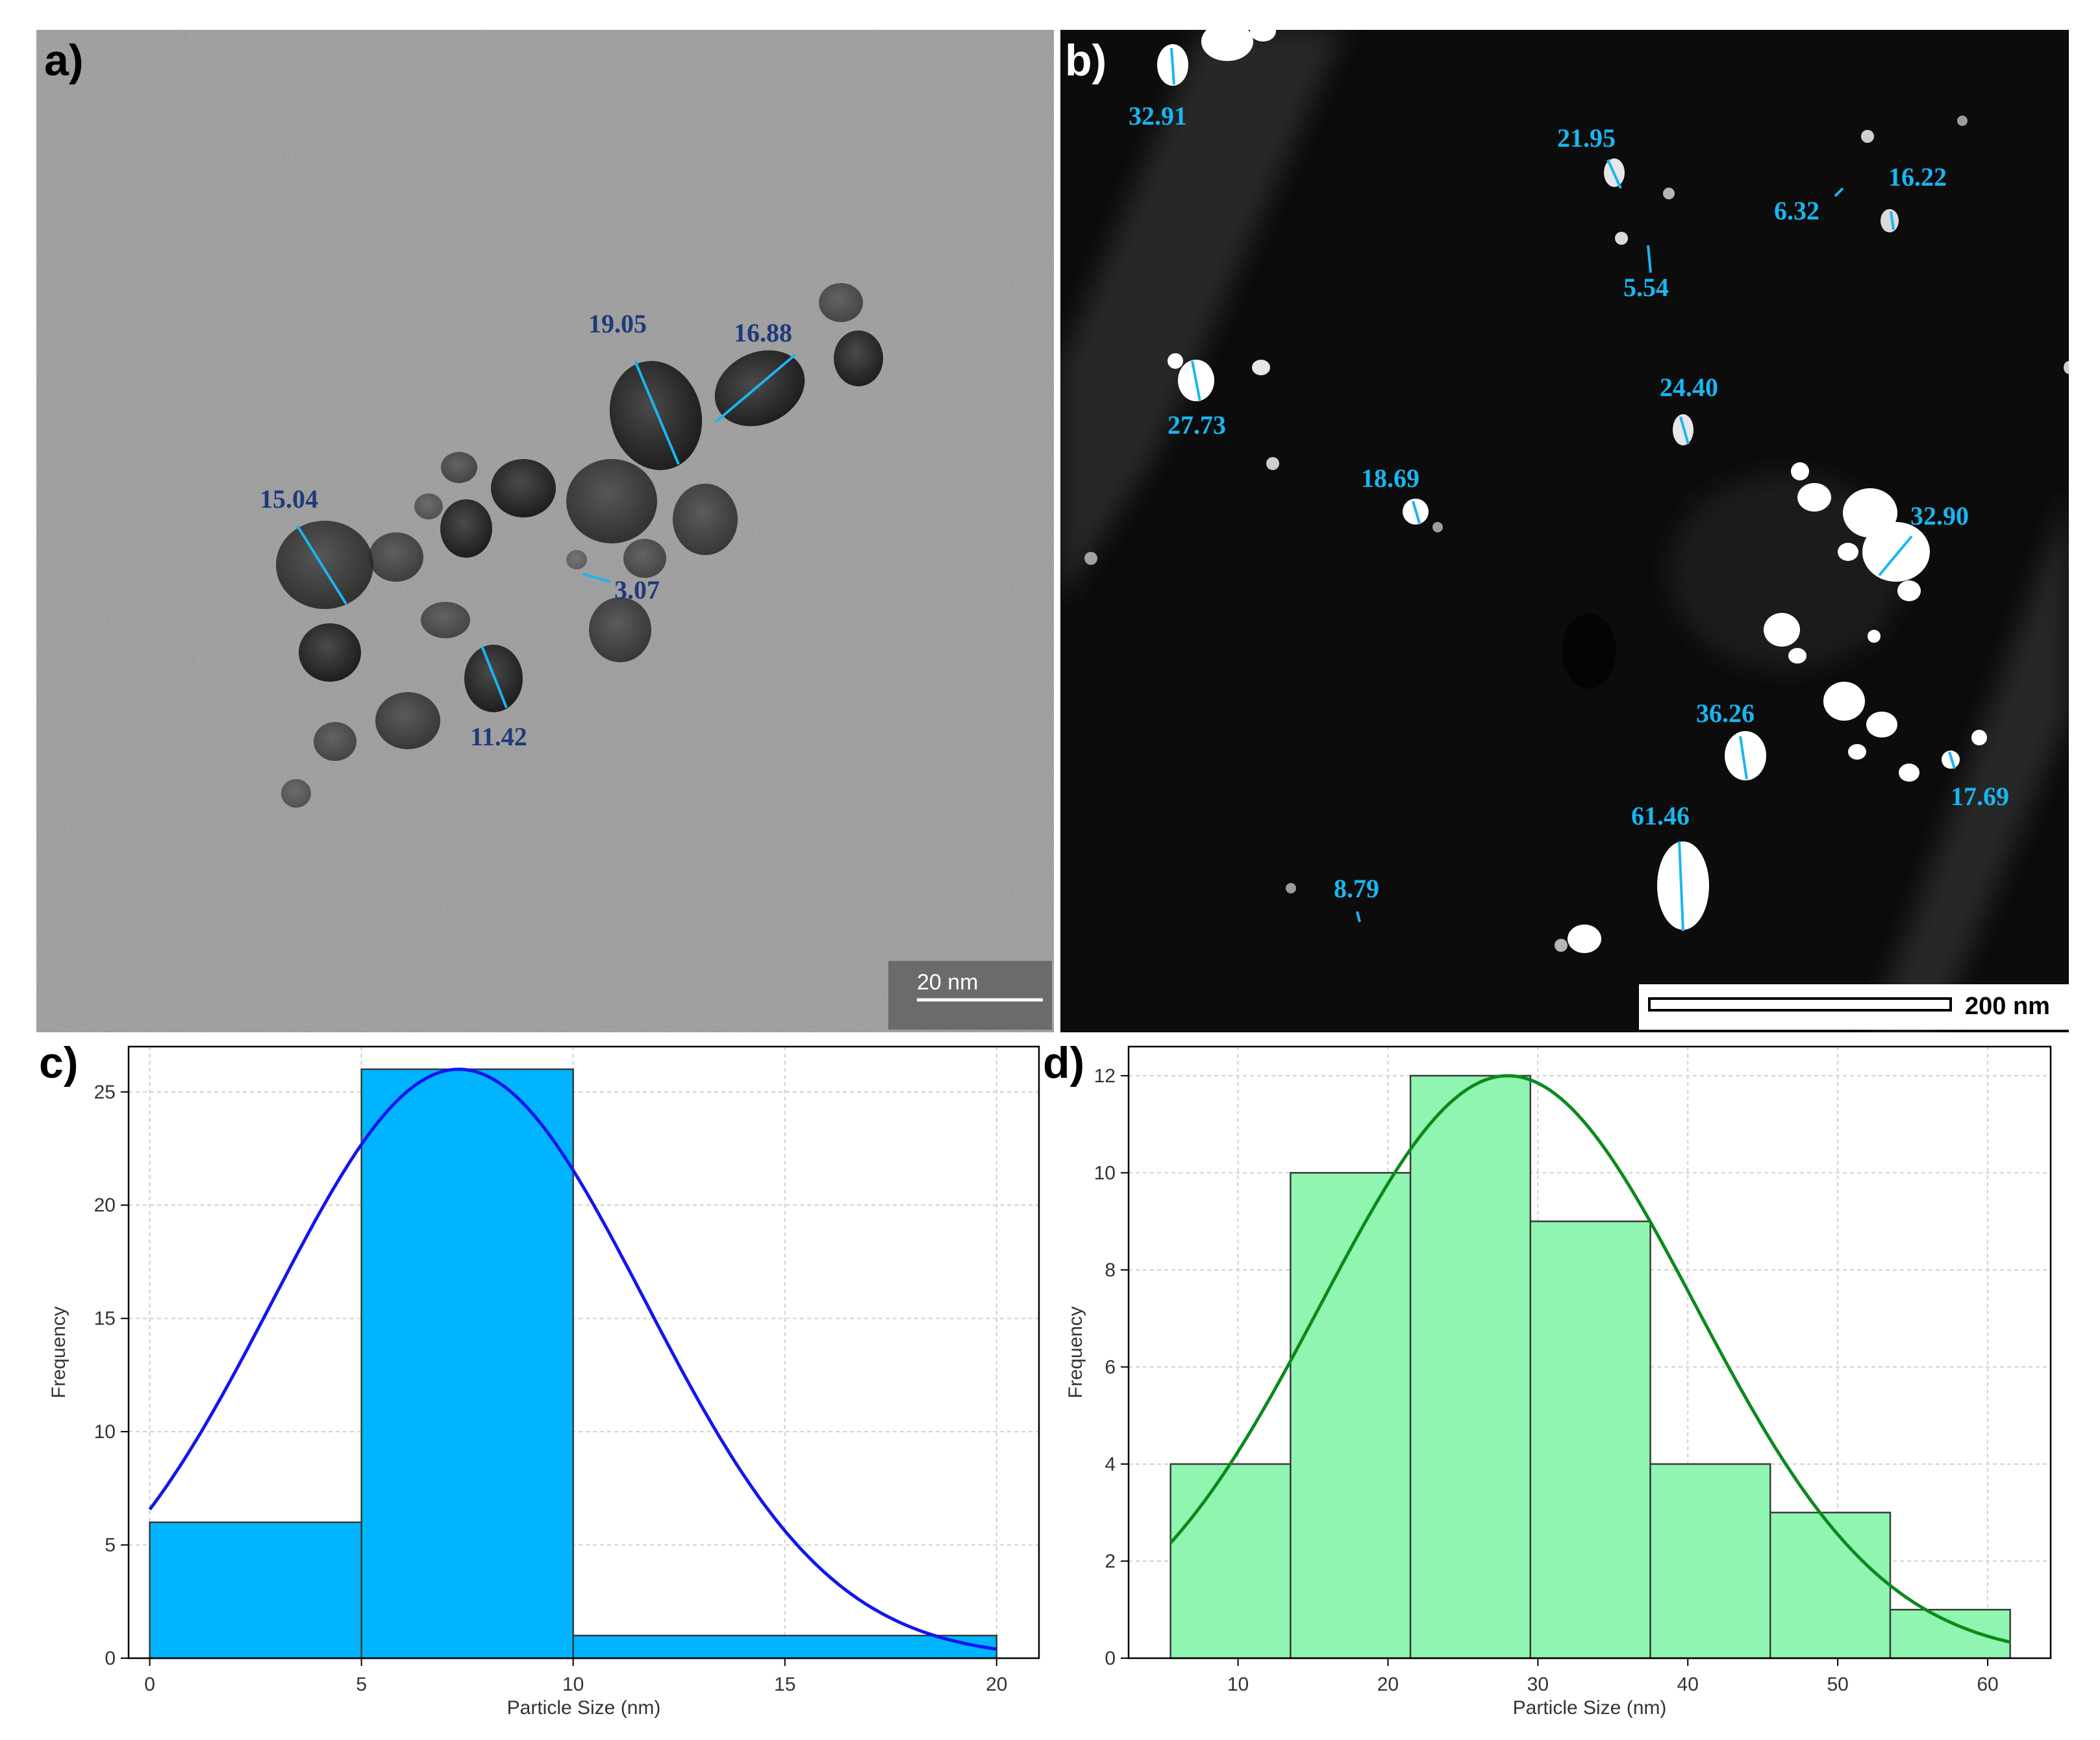 This screenshot has height=1740, width=2100. What do you see at coordinates (2007, 1006) in the screenshot?
I see `scale-bar-label: 200 nm` at bounding box center [2007, 1006].